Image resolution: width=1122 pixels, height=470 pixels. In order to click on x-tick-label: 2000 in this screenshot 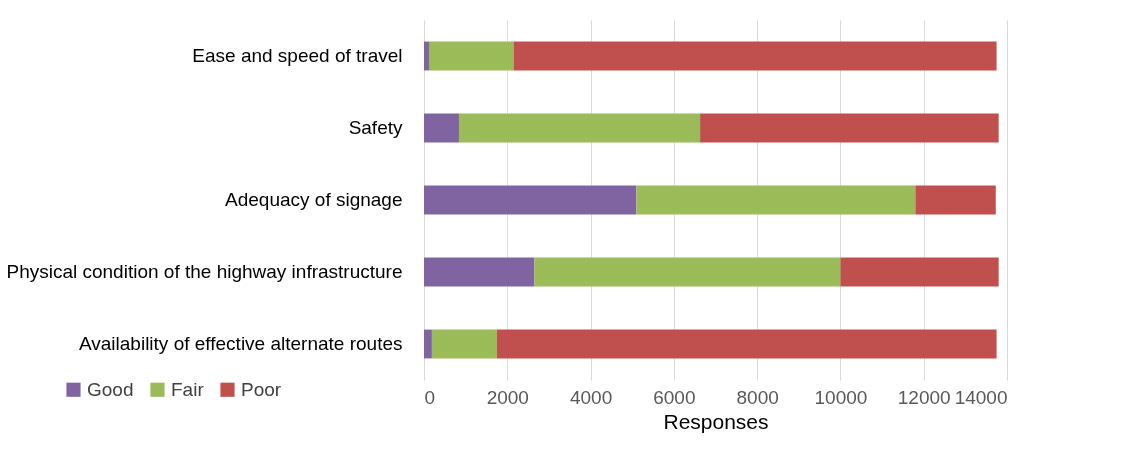, I will do `click(507, 397)`.